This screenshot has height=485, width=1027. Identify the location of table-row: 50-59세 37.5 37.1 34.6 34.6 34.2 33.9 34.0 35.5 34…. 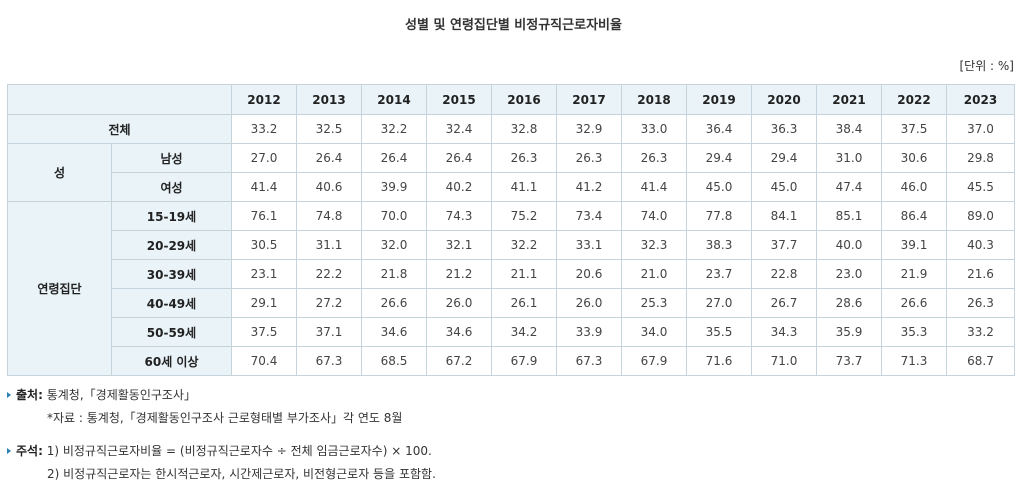
(511, 332).